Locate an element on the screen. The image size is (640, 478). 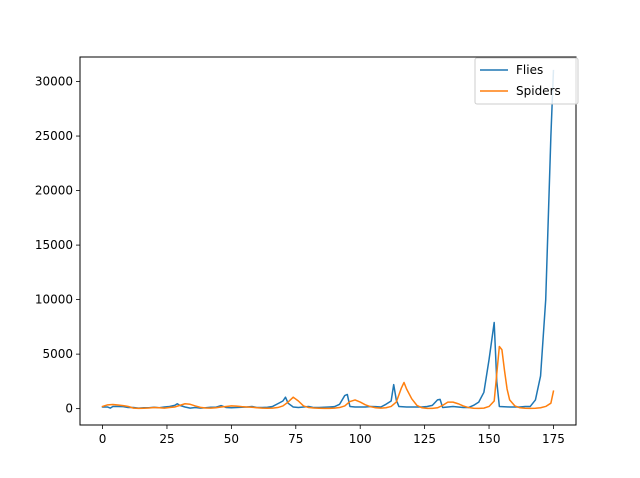
x-tick-label: 100 is located at coordinates (360, 439).